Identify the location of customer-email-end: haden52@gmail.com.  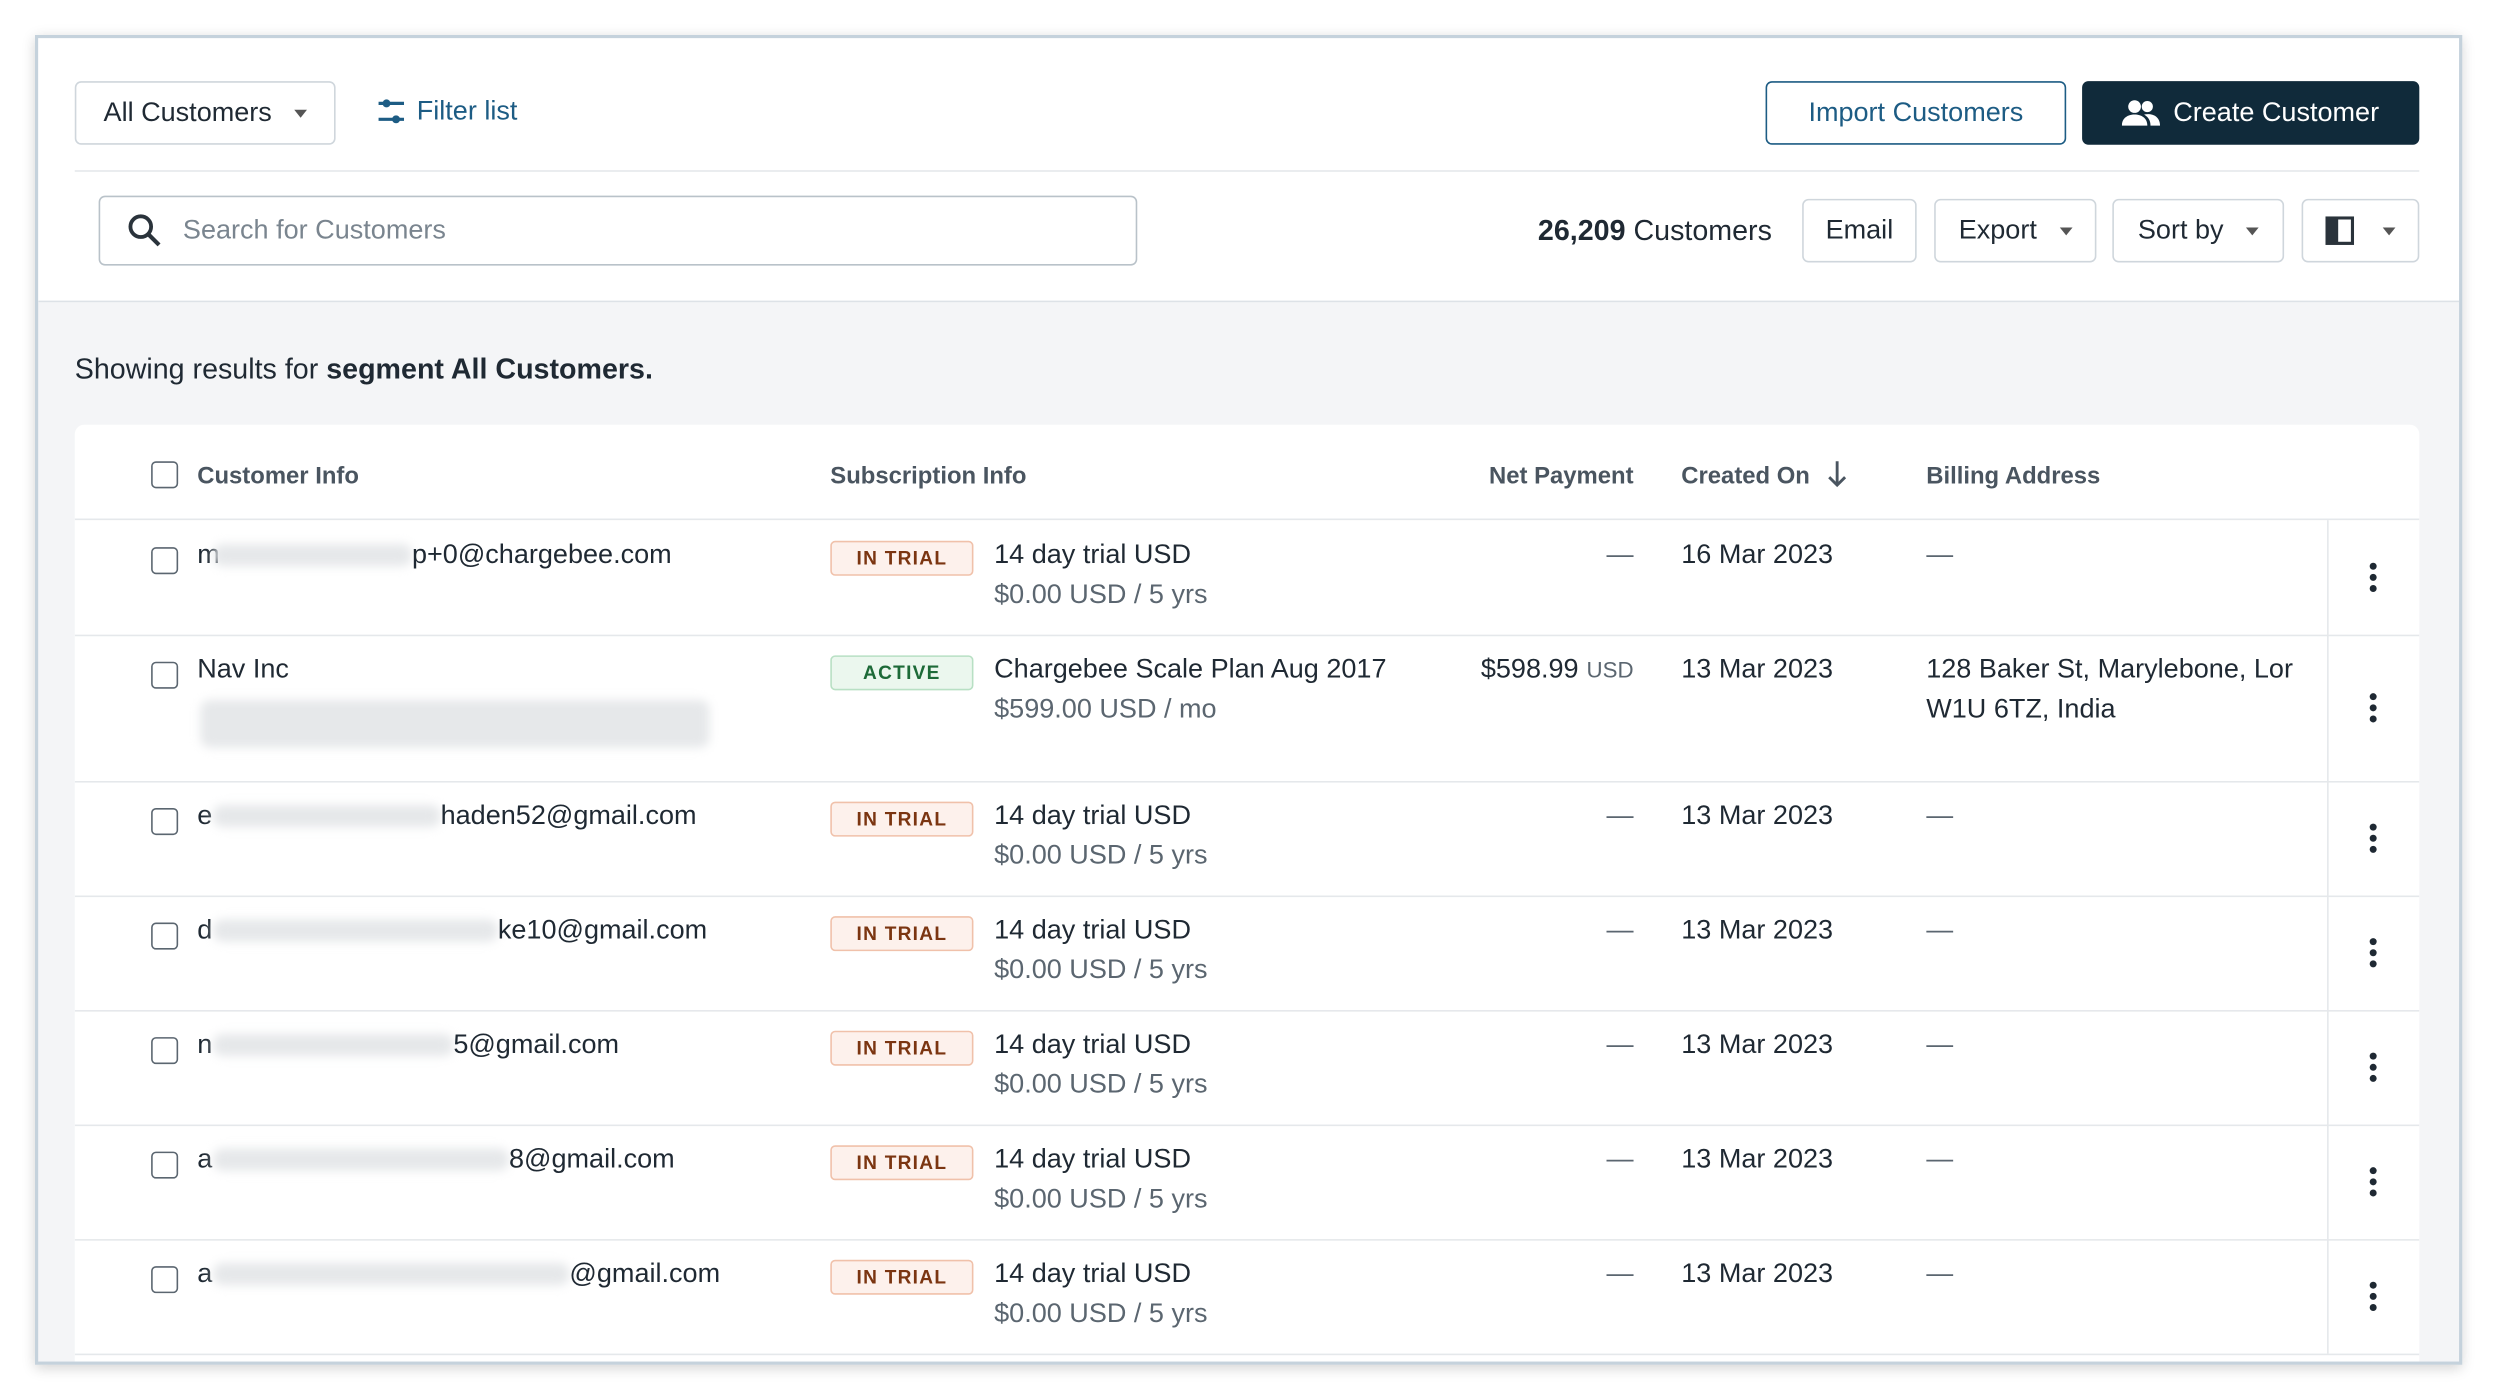
(568, 815).